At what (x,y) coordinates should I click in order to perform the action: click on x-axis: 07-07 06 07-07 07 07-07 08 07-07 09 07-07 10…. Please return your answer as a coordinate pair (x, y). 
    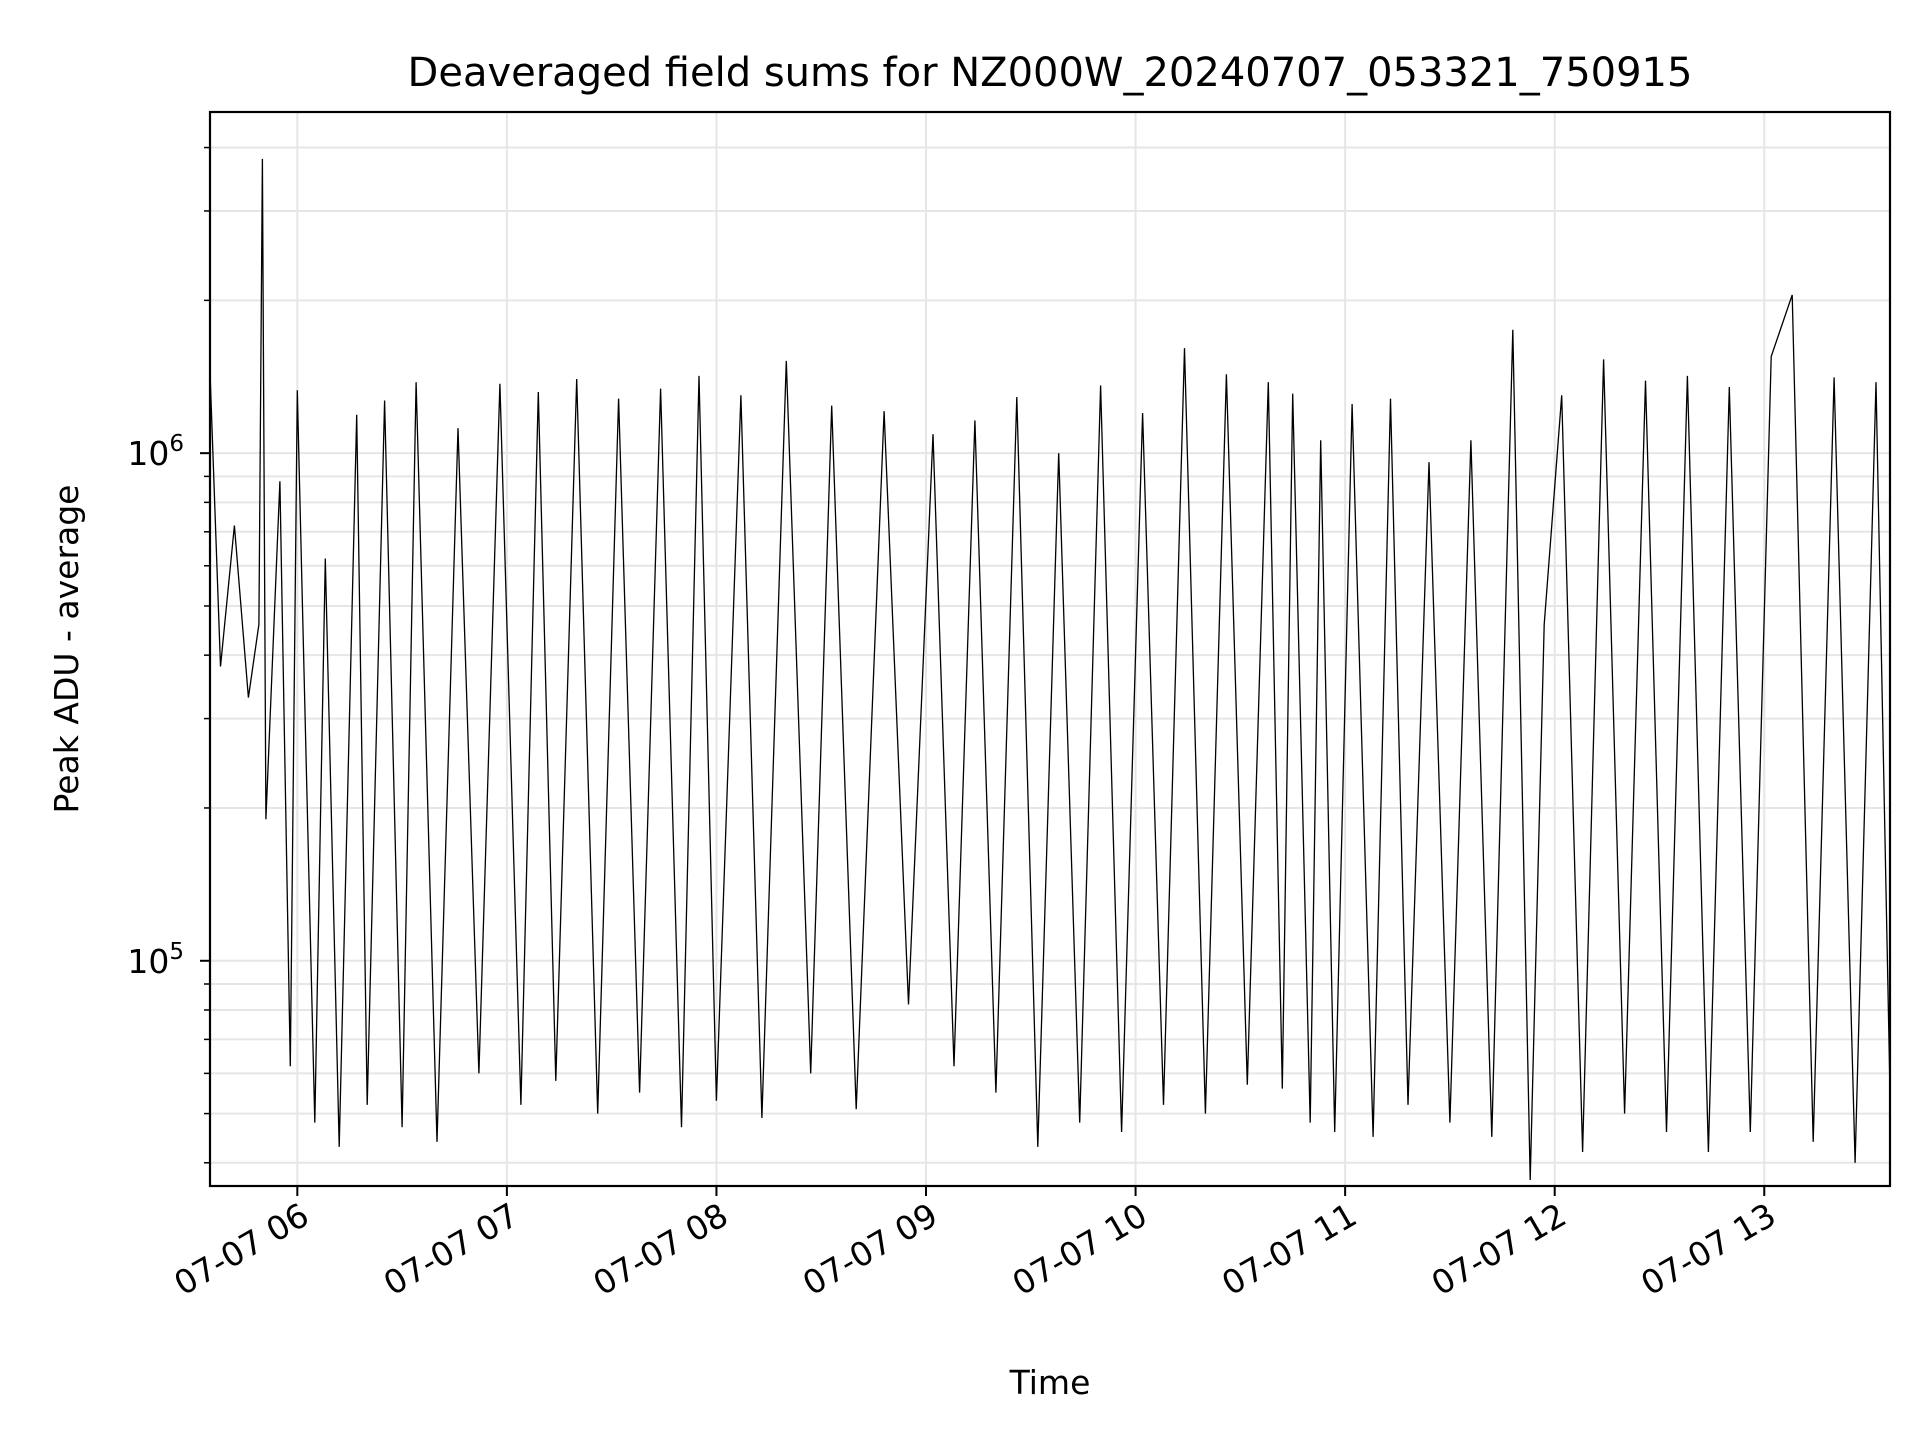
    Looking at the image, I should click on (974, 1244).